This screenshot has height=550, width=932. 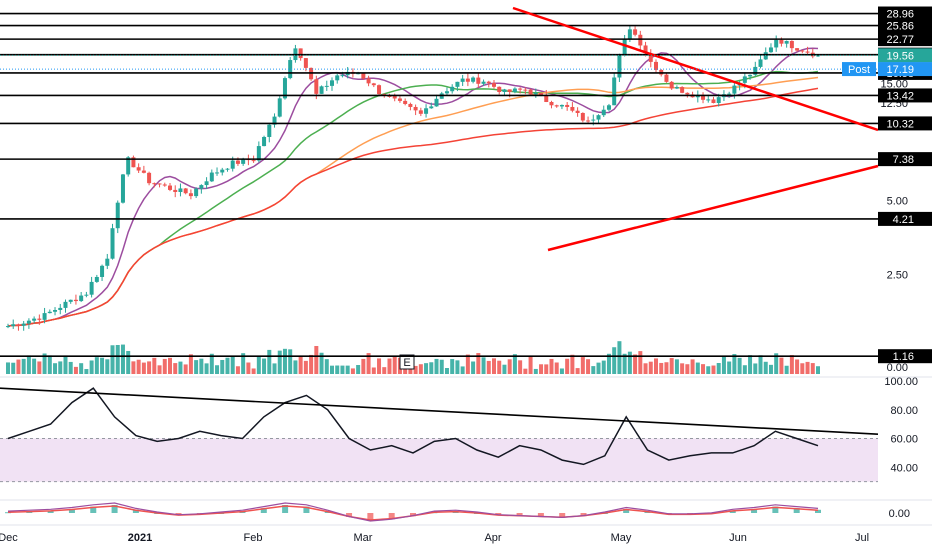 What do you see at coordinates (900, 70) in the screenshot?
I see `post-price-label: 17.19` at bounding box center [900, 70].